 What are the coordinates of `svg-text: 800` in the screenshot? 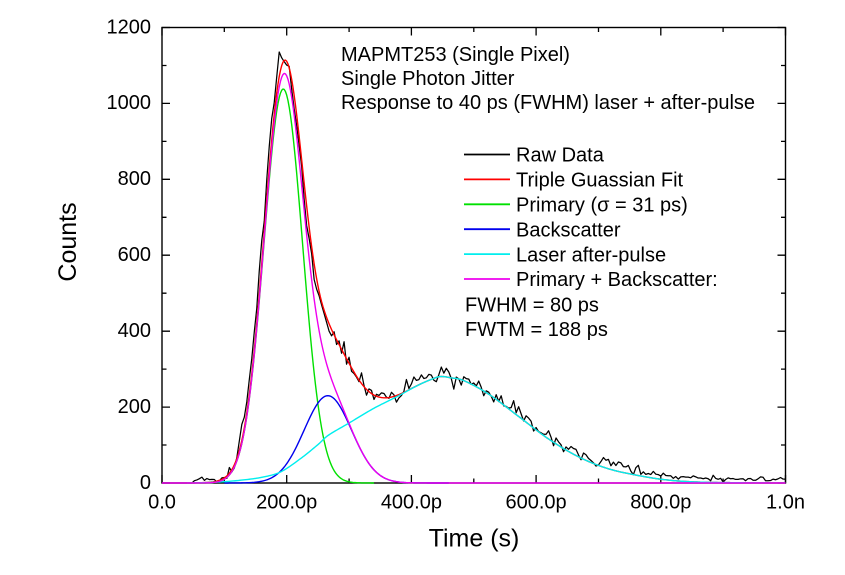 It's located at (134, 179).